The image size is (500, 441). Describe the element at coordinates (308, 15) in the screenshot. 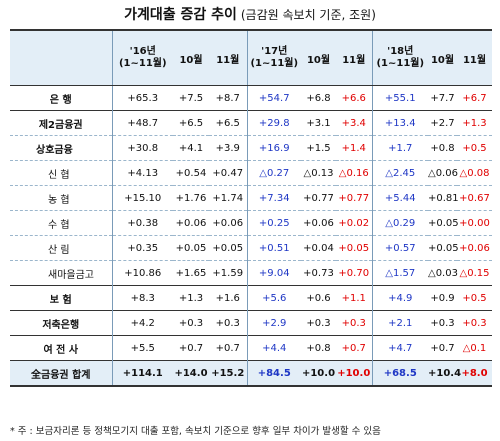

I see `title-sub: (금감원 속보치 기준, 조원)` at that location.